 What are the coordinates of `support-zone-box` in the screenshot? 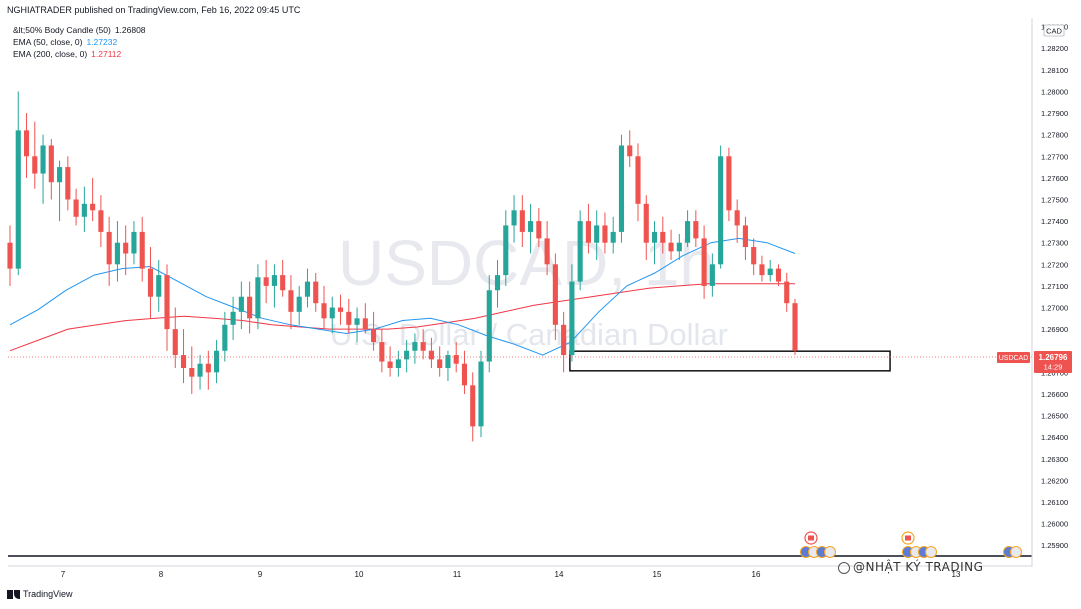 It's located at (730, 361).